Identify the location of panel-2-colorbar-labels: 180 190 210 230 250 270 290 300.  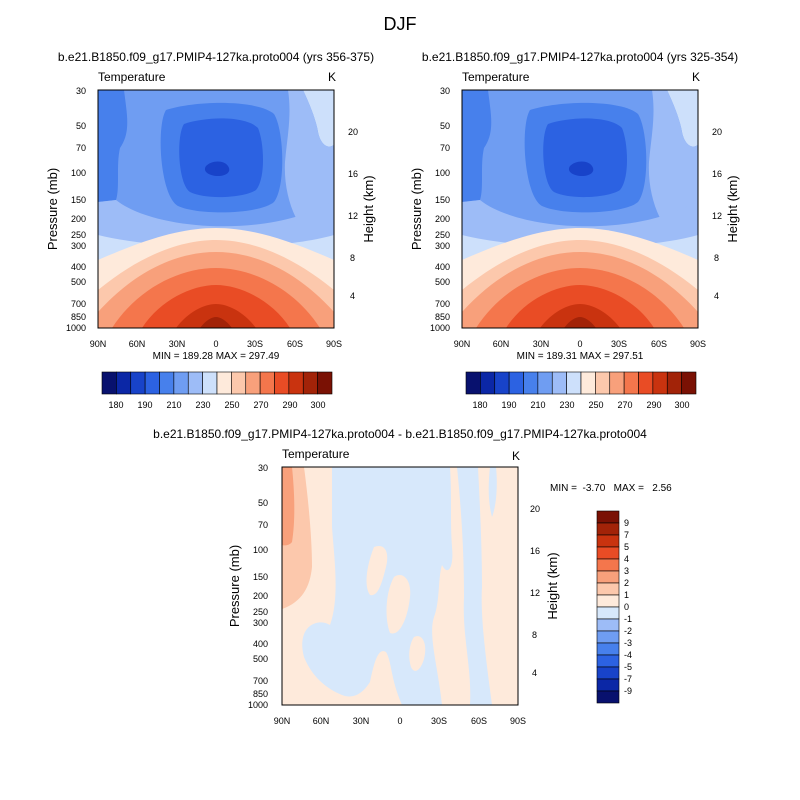
(580, 405).